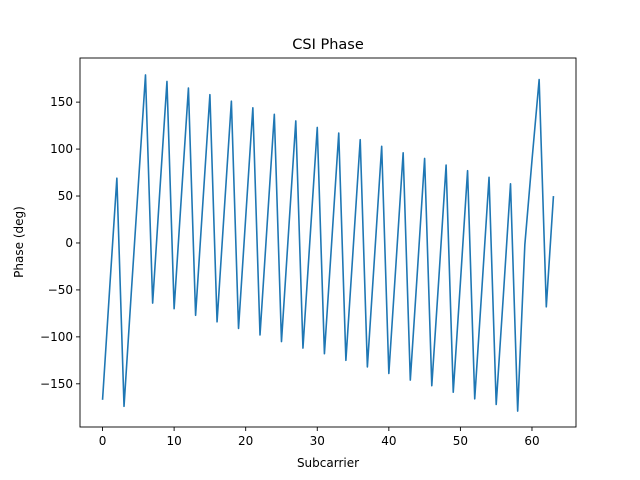  I want to click on x-tick-label: 10, so click(173, 441).